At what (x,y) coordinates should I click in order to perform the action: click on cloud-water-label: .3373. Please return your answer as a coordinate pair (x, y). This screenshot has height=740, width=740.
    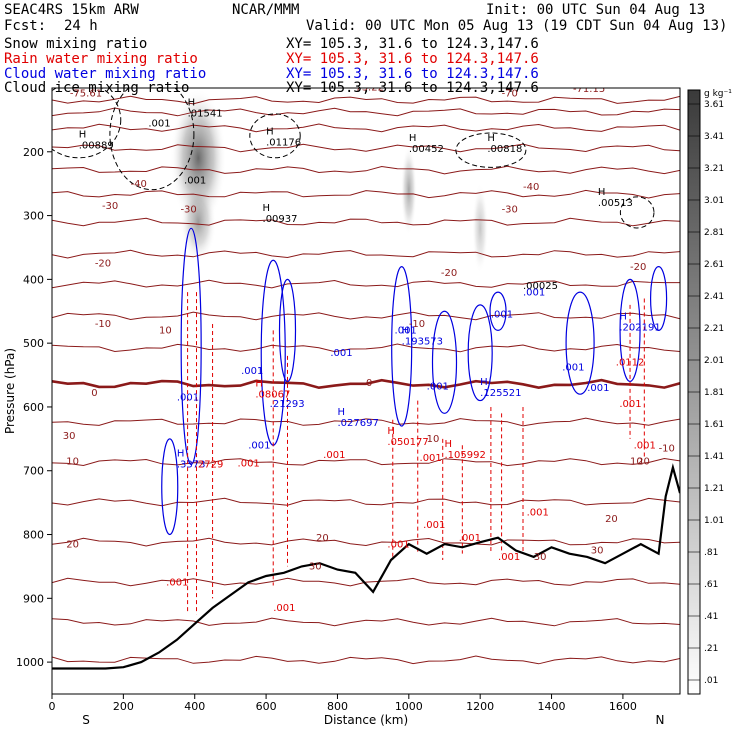
    Looking at the image, I should click on (191, 465).